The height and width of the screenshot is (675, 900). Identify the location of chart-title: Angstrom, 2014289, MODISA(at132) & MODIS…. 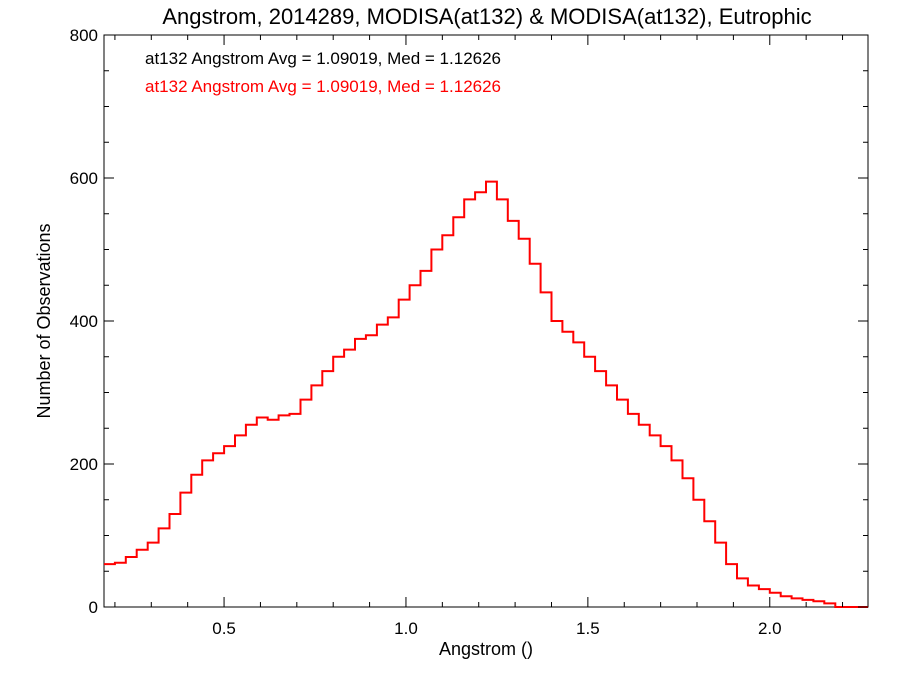
(486, 16).